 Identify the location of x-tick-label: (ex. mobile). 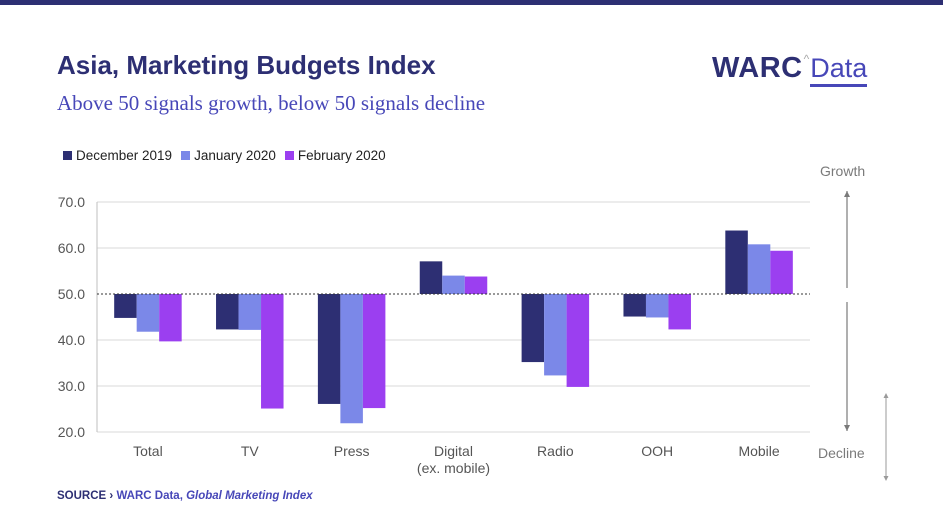
(453, 468).